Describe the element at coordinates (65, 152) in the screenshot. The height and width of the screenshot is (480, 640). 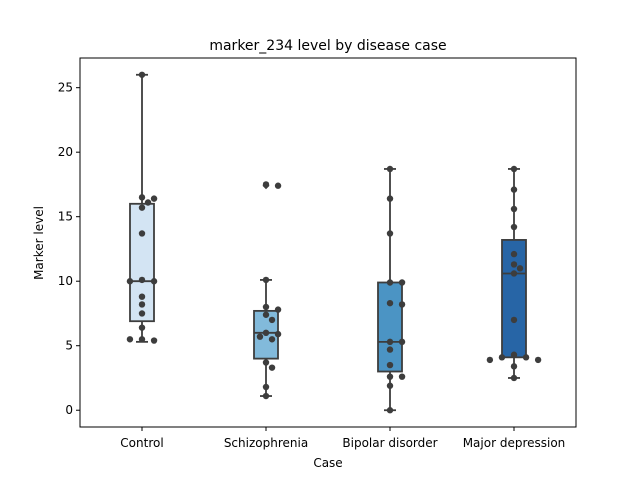
I see `y-tick-label: 20` at that location.